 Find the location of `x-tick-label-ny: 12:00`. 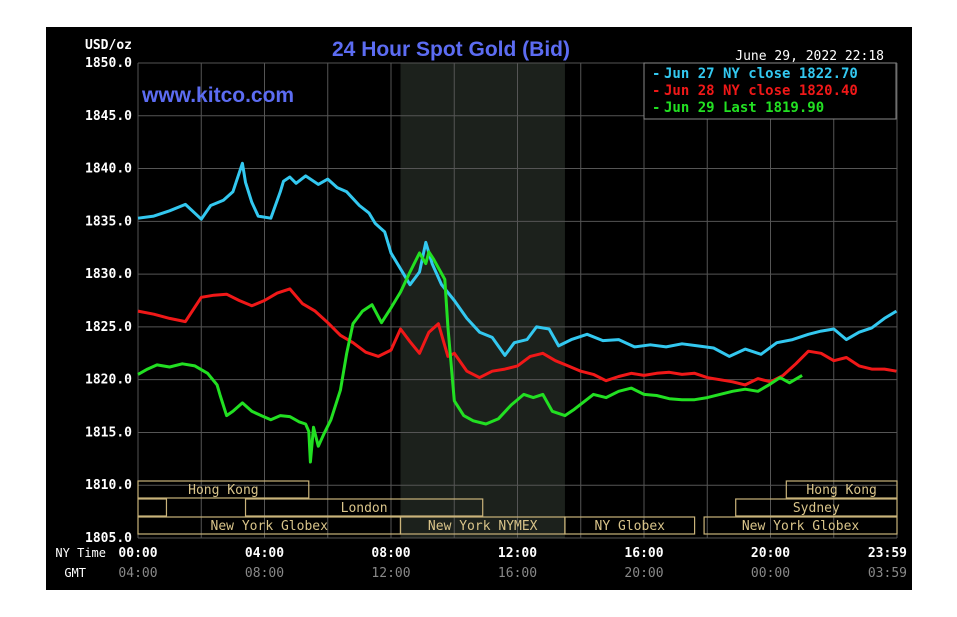

x-tick-label-ny: 12:00 is located at coordinates (517, 553).